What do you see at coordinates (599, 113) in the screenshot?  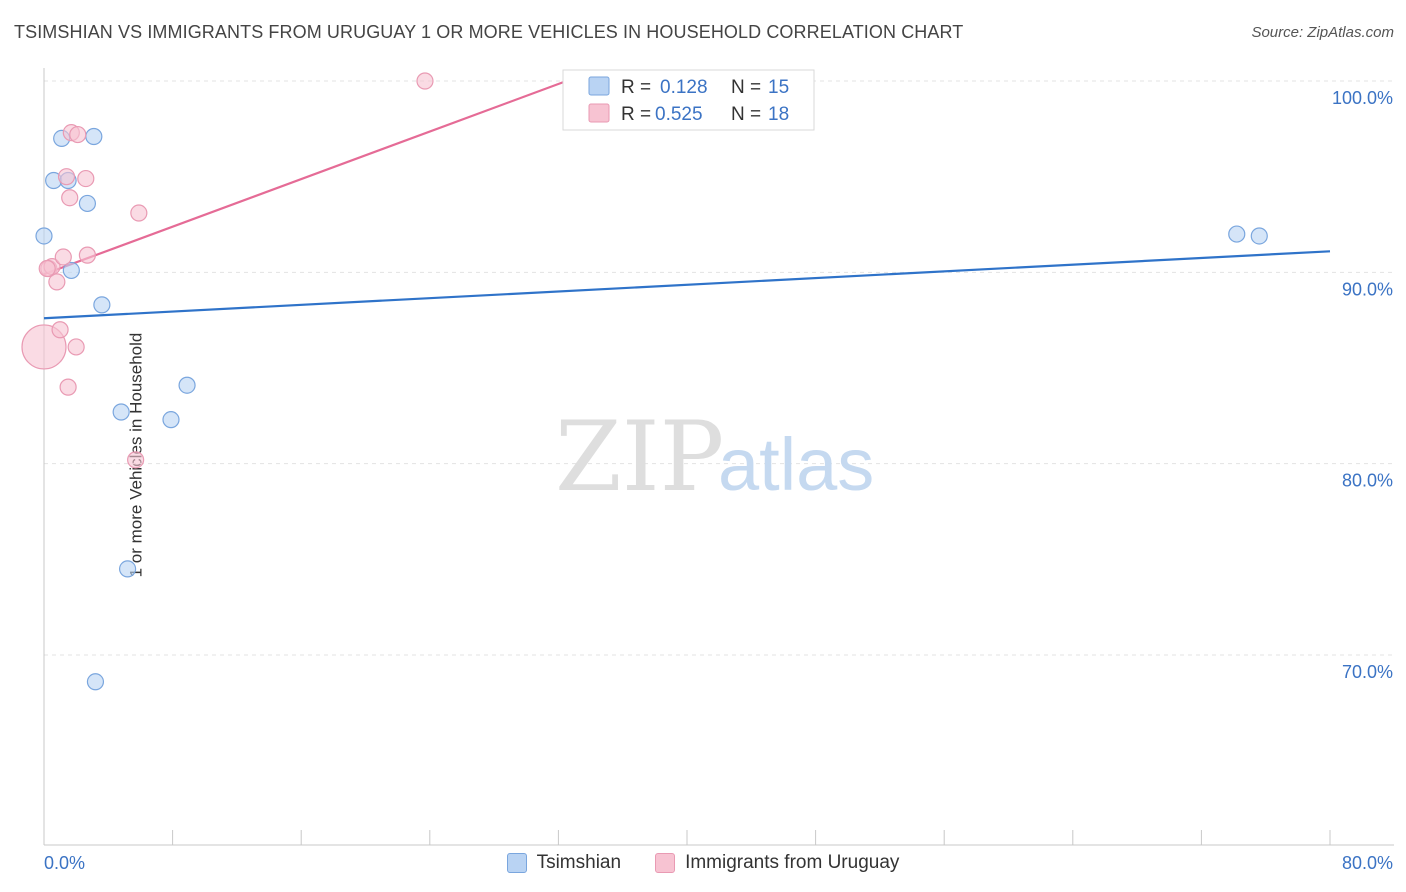 I see `stats-legend-swatch-uruguay` at bounding box center [599, 113].